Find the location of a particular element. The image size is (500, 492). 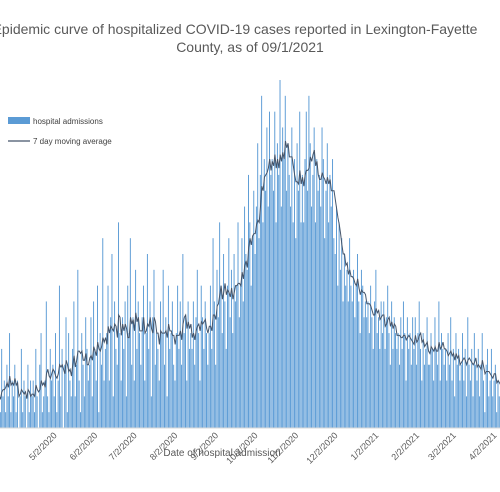

x-tick-label: 3/2/2021 is located at coordinates (442, 446).